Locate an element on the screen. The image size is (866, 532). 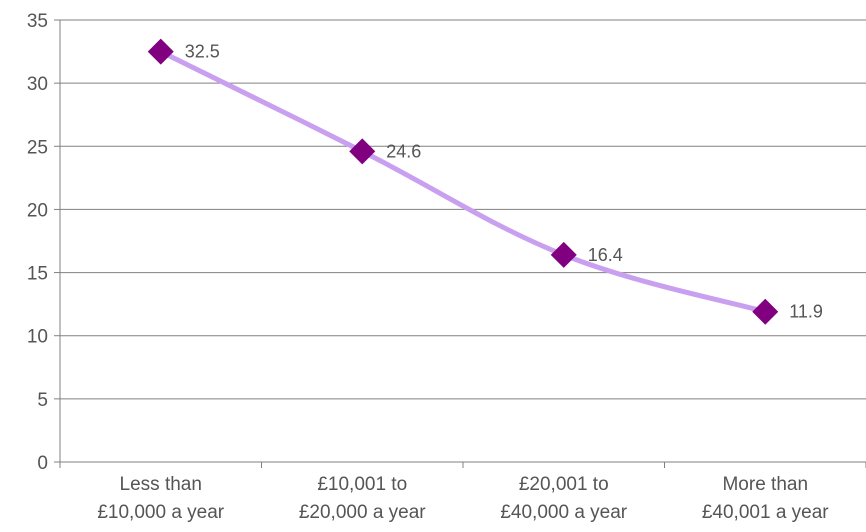
y-tick-label: 0 is located at coordinates (42, 463).